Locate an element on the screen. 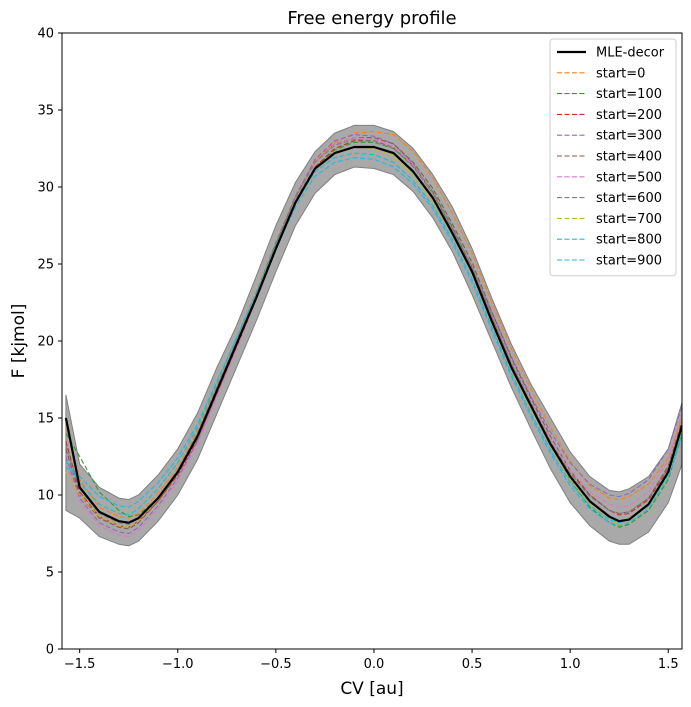  y-tick-label: 15 is located at coordinates (45, 419).